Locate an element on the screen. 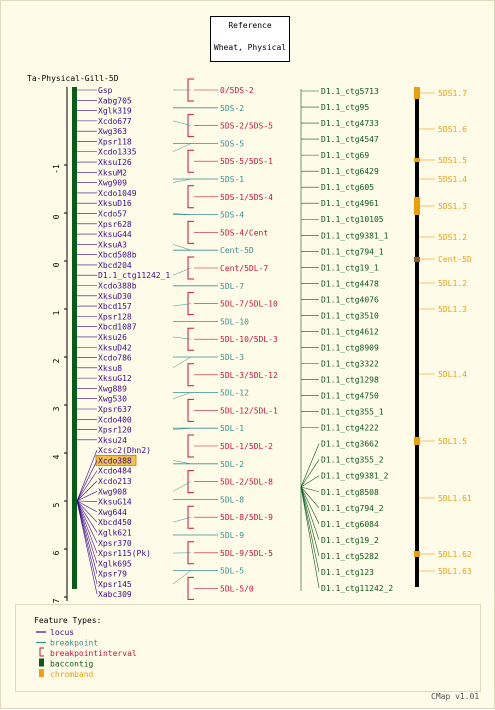  contig-label: D1.1_ctg4547 is located at coordinates (350, 139).